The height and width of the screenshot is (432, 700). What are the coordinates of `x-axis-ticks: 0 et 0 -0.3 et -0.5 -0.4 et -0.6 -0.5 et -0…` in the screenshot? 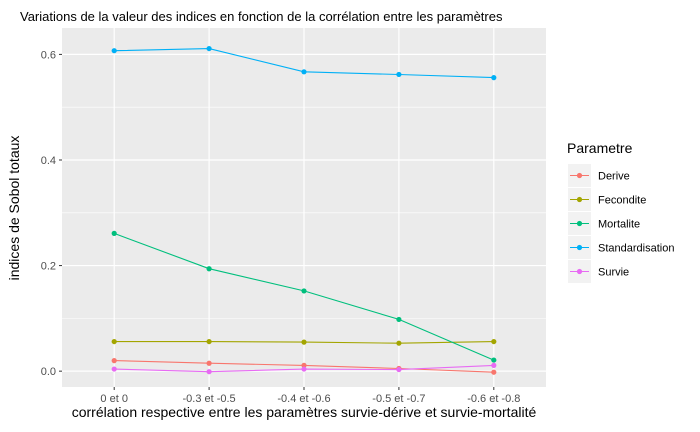 It's located at (310, 396).